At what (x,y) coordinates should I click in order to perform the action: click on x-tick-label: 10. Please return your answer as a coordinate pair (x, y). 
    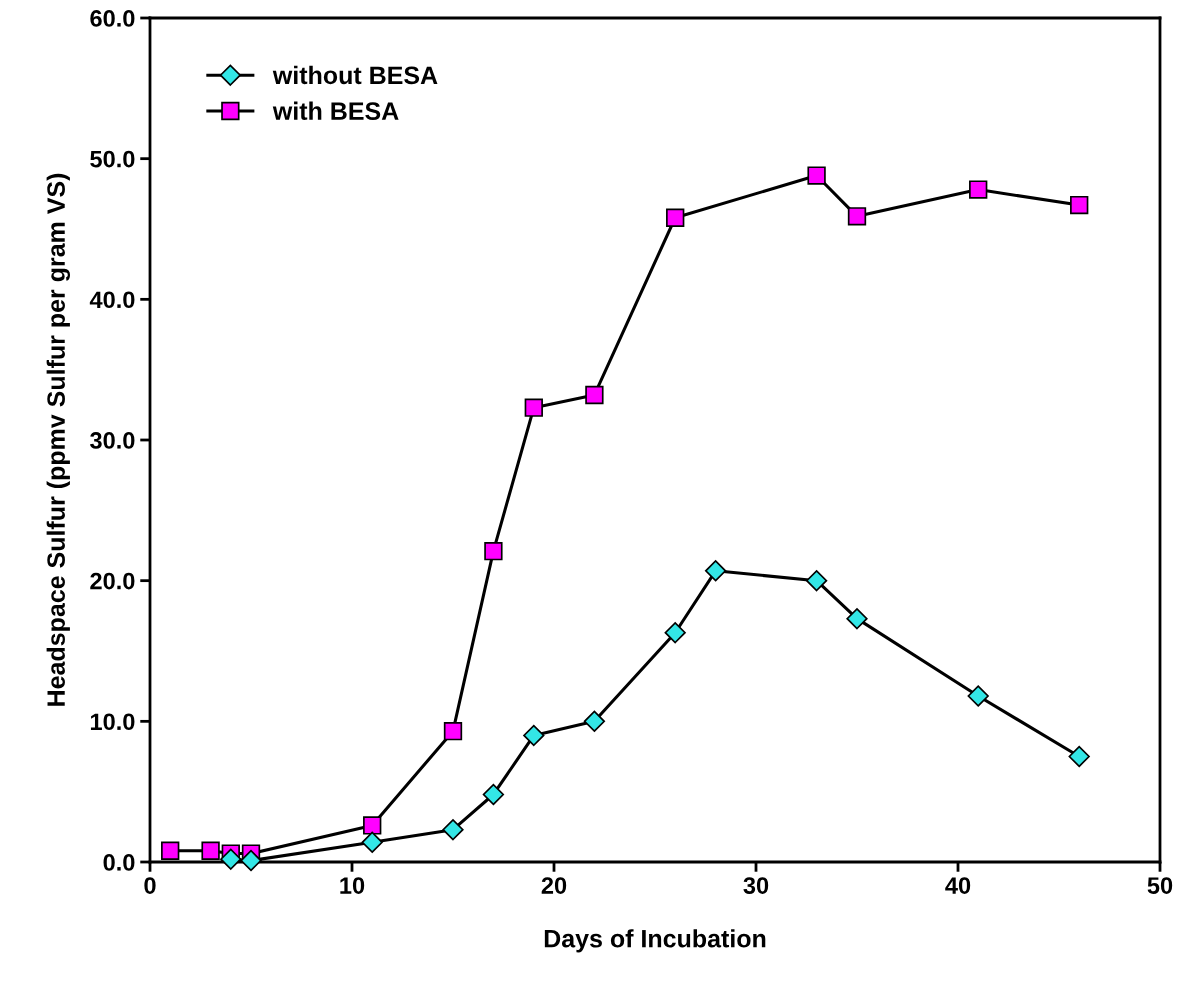
    Looking at the image, I should click on (352, 885).